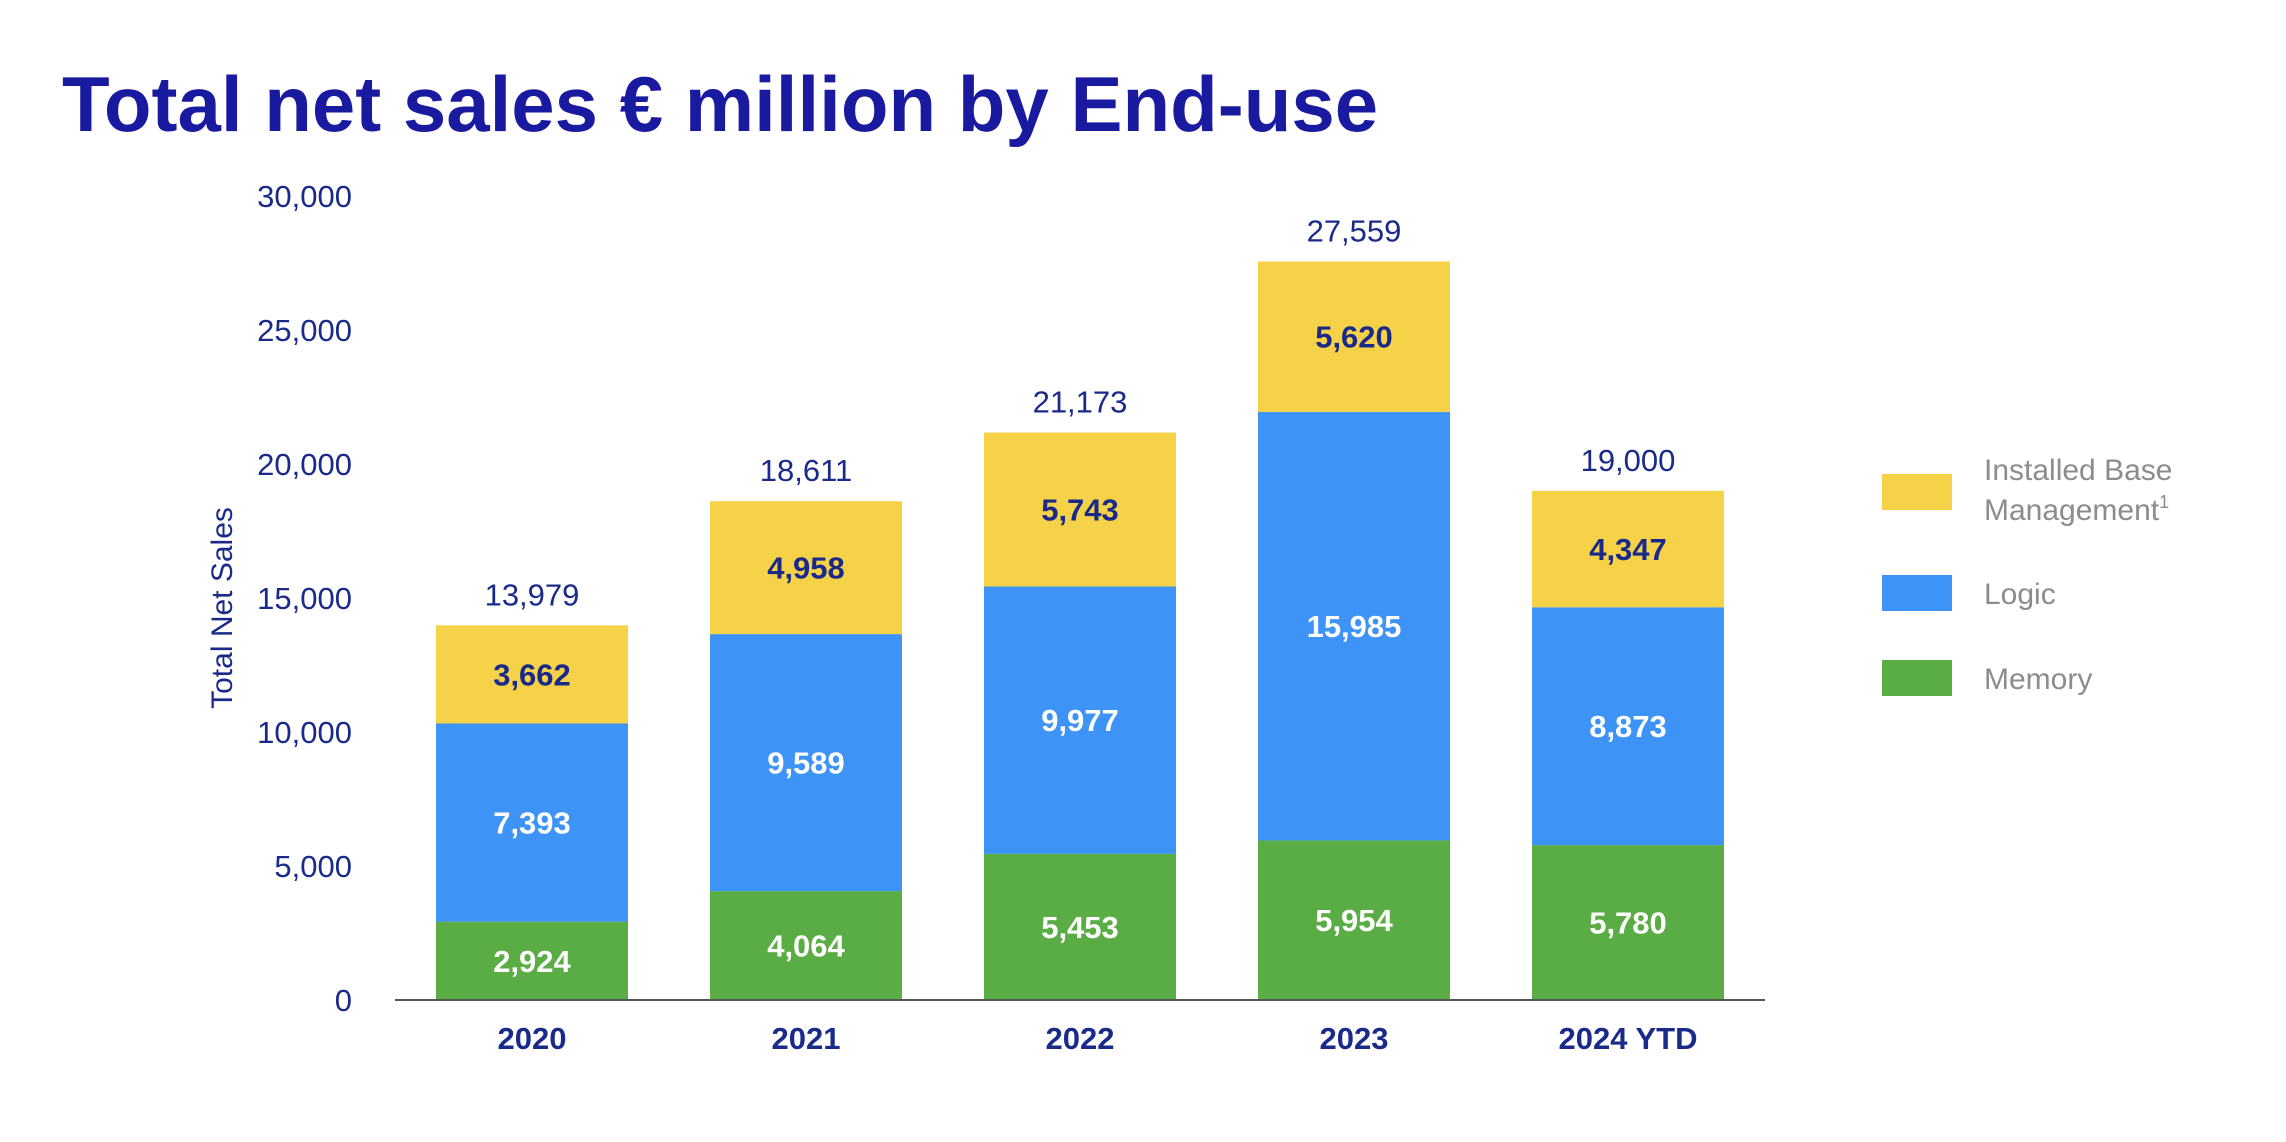  Describe the element at coordinates (1627, 1038) in the screenshot. I see `x-tick-label: 2024 YTD` at that location.